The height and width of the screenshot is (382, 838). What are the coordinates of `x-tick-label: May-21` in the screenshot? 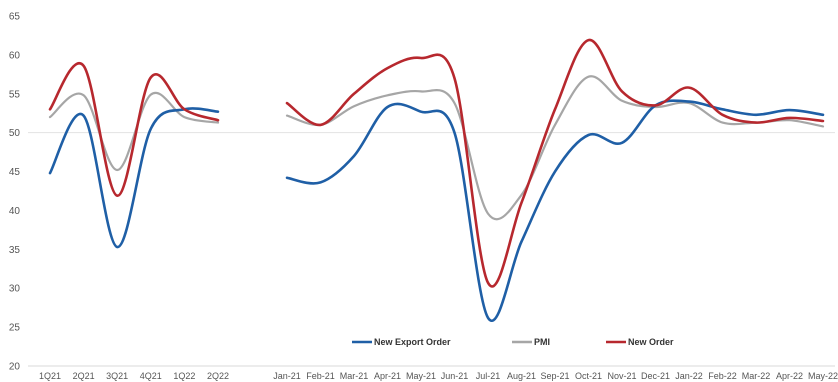 It's located at (421, 376).